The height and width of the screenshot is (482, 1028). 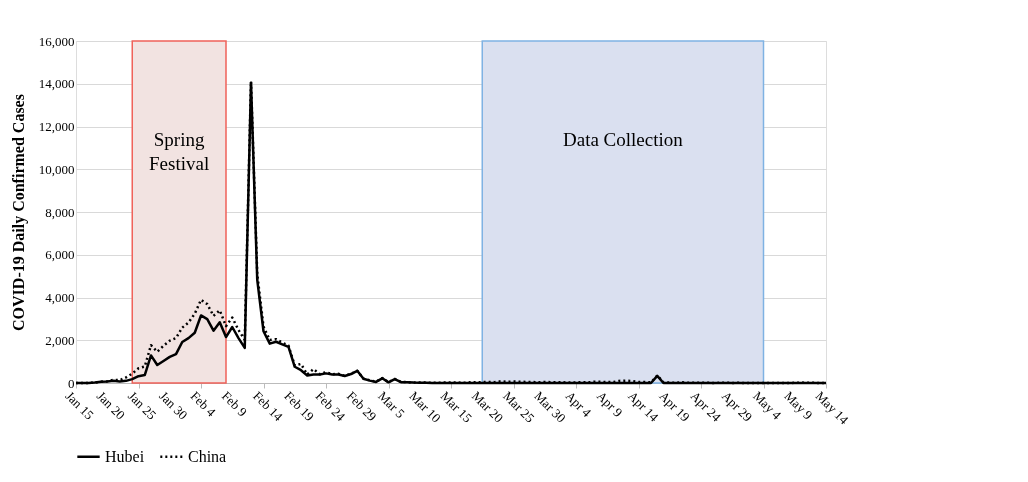 I want to click on y-tick-label: 12,000, so click(x=56, y=126).